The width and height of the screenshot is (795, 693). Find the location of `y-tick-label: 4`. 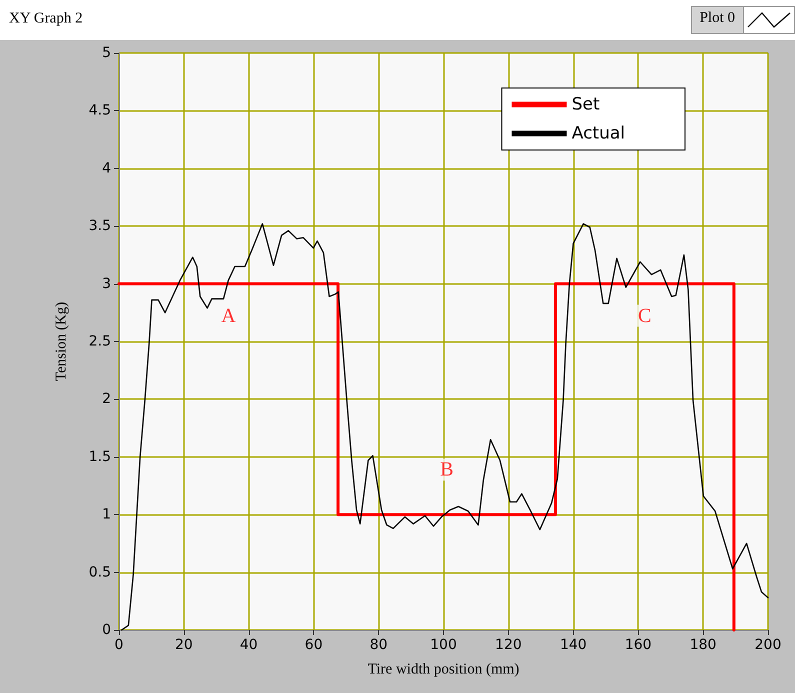

y-tick-label: 4 is located at coordinates (107, 168).